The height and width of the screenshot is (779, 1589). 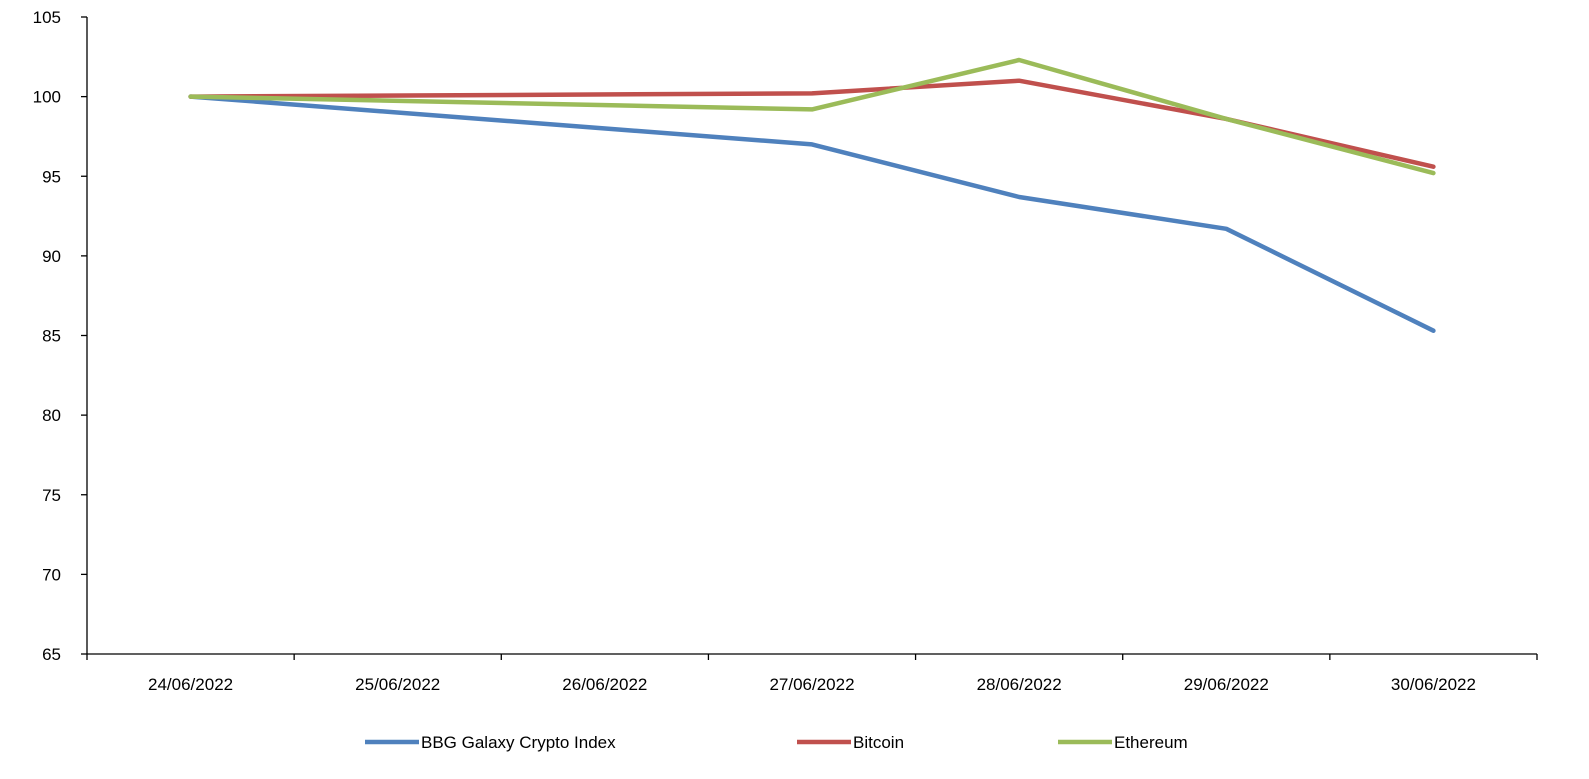 I want to click on y-axis: 65 70 75 80 85 90 95 100 105, so click(x=60, y=336).